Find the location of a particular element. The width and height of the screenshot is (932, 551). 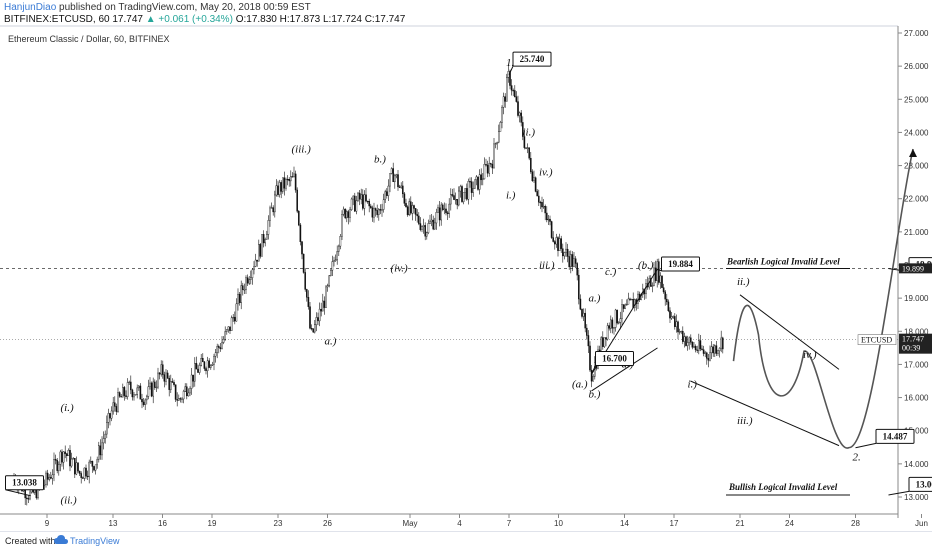

trend-line is located at coordinates (789, 332).